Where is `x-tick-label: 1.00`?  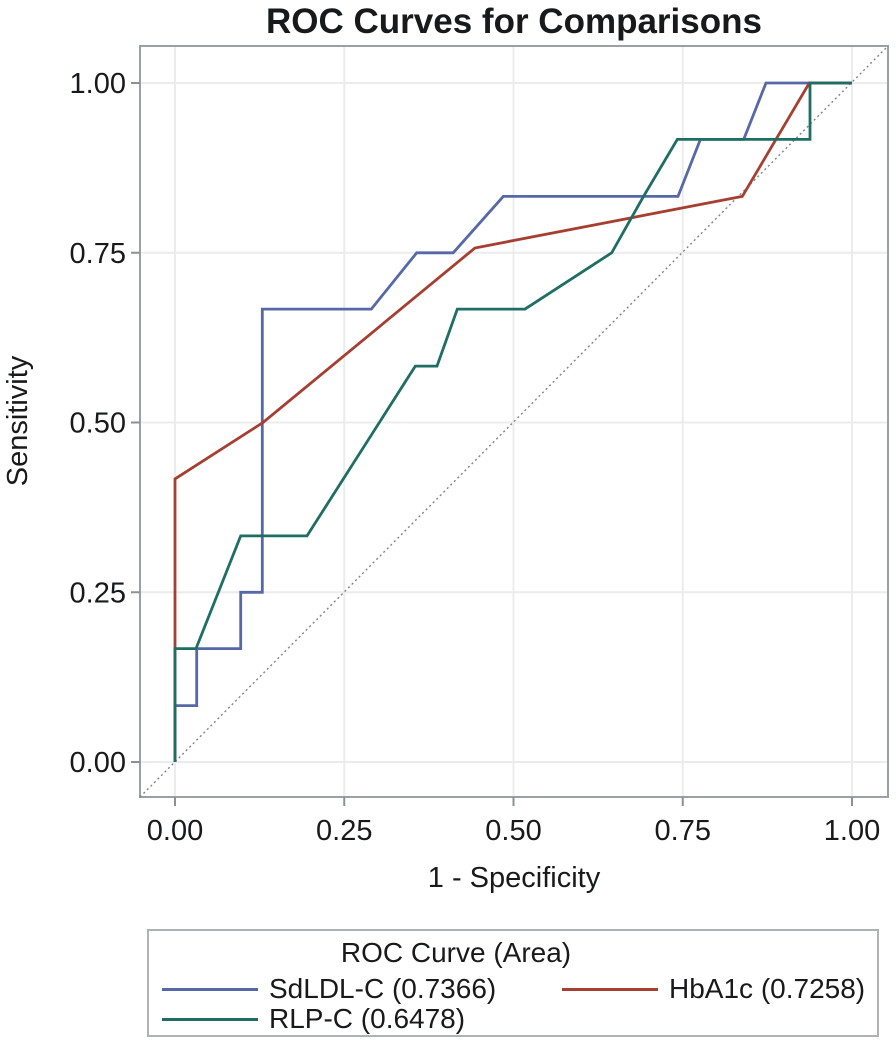
x-tick-label: 1.00 is located at coordinates (852, 831).